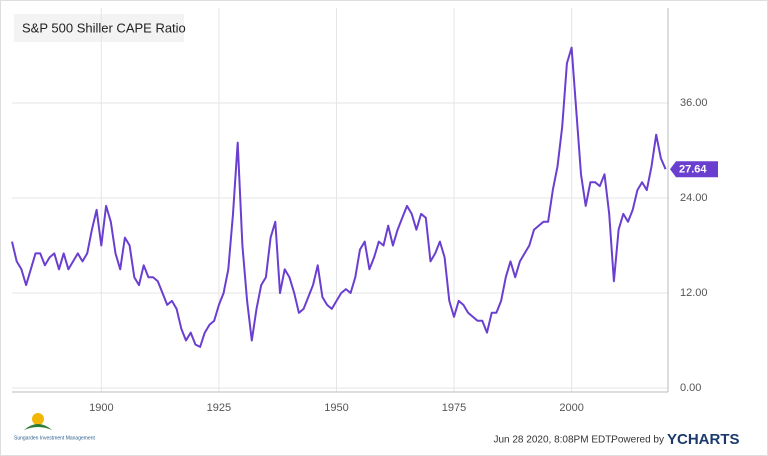  Describe the element at coordinates (54, 438) in the screenshot. I see `logo-text: Sungarden Investment Management` at that location.